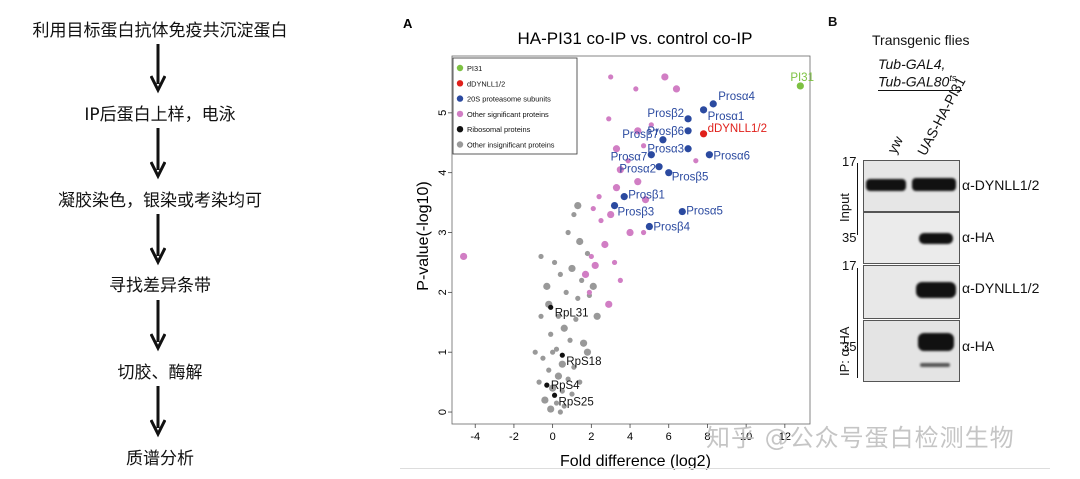 Image resolution: width=1080 pixels, height=479 pixels. Describe the element at coordinates (408, 23) in the screenshot. I see `panel-a-label: A` at that location.